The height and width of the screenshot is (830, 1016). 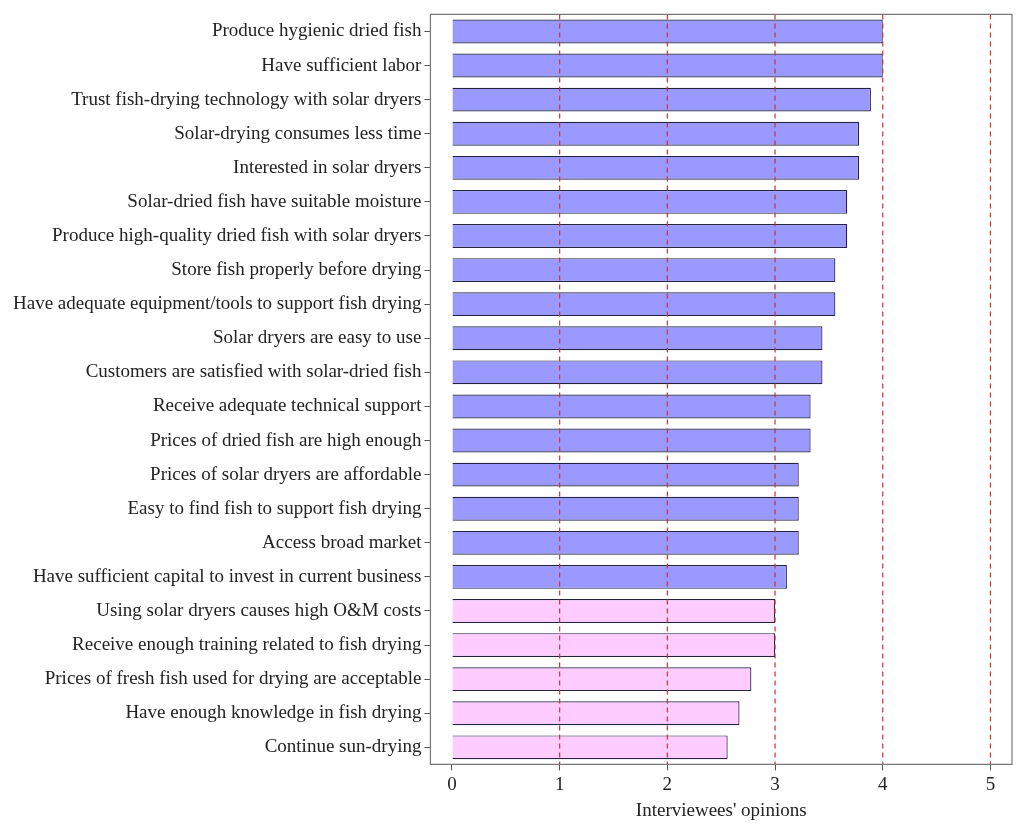 I want to click on y-tick-label: Interested in solar dryers, so click(x=327, y=166).